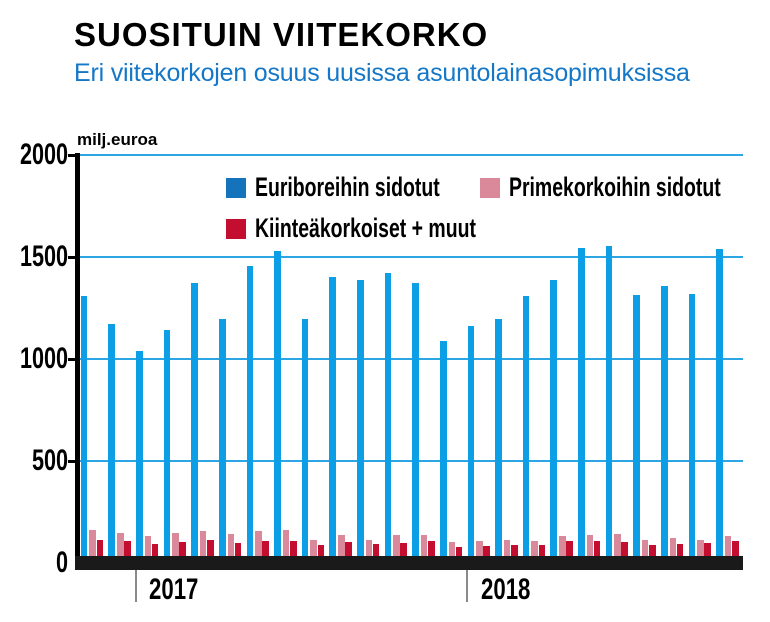 The width and height of the screenshot is (770, 622). I want to click on bar-kiinteäkorkoiset-2016-11, so click(100, 551).